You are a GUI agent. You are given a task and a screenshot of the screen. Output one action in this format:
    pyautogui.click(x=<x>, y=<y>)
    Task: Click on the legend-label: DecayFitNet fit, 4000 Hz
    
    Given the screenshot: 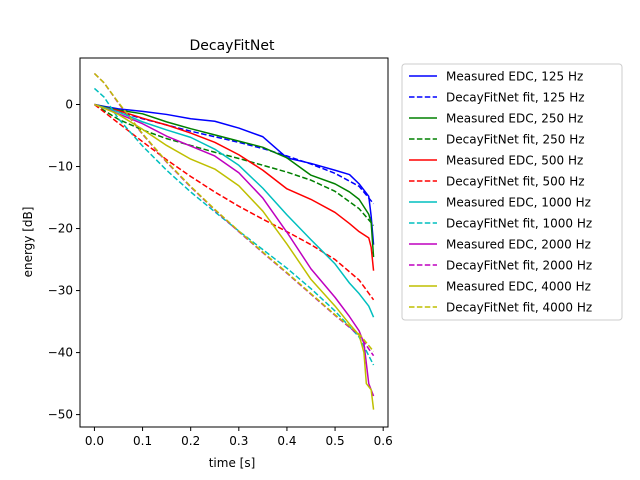 What is the action you would take?
    pyautogui.click(x=519, y=308)
    